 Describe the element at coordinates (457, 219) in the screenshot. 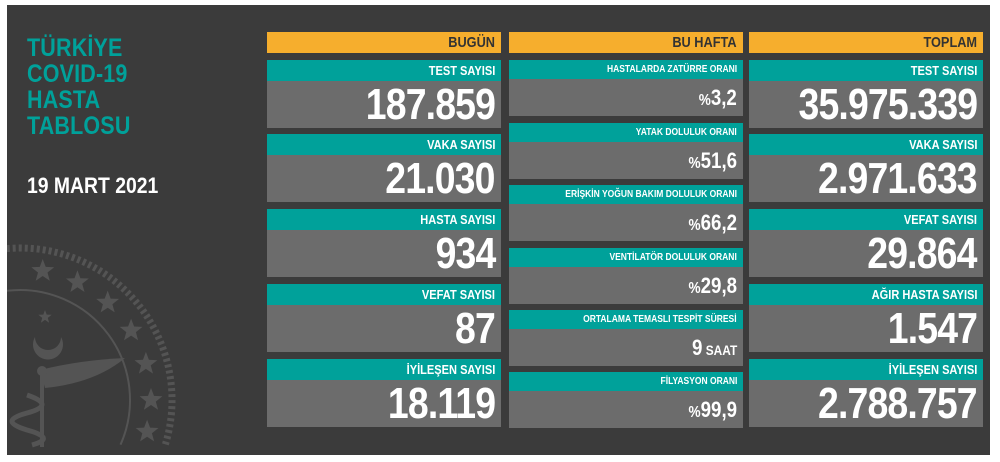

I see `stat-label: HASTA SAYISI` at that location.